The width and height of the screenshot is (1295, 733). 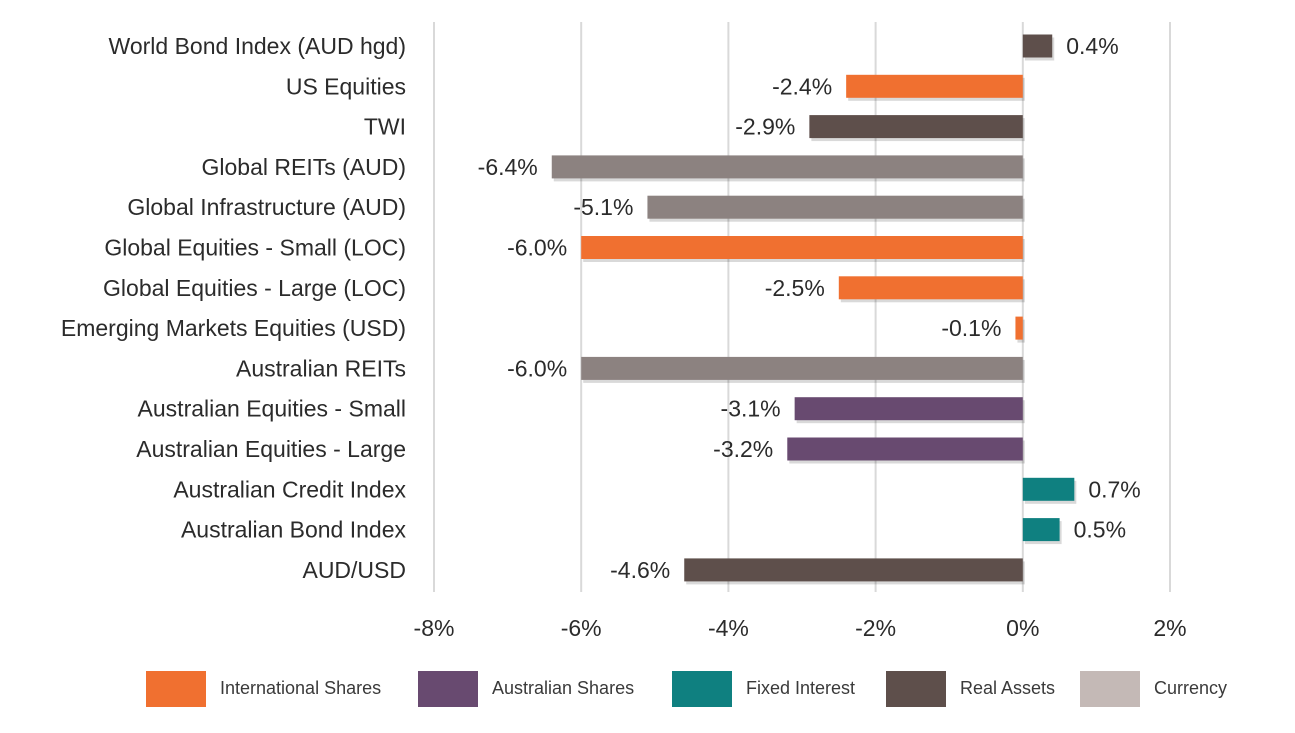 What do you see at coordinates (795, 288) in the screenshot?
I see `data-label: -2.5%` at bounding box center [795, 288].